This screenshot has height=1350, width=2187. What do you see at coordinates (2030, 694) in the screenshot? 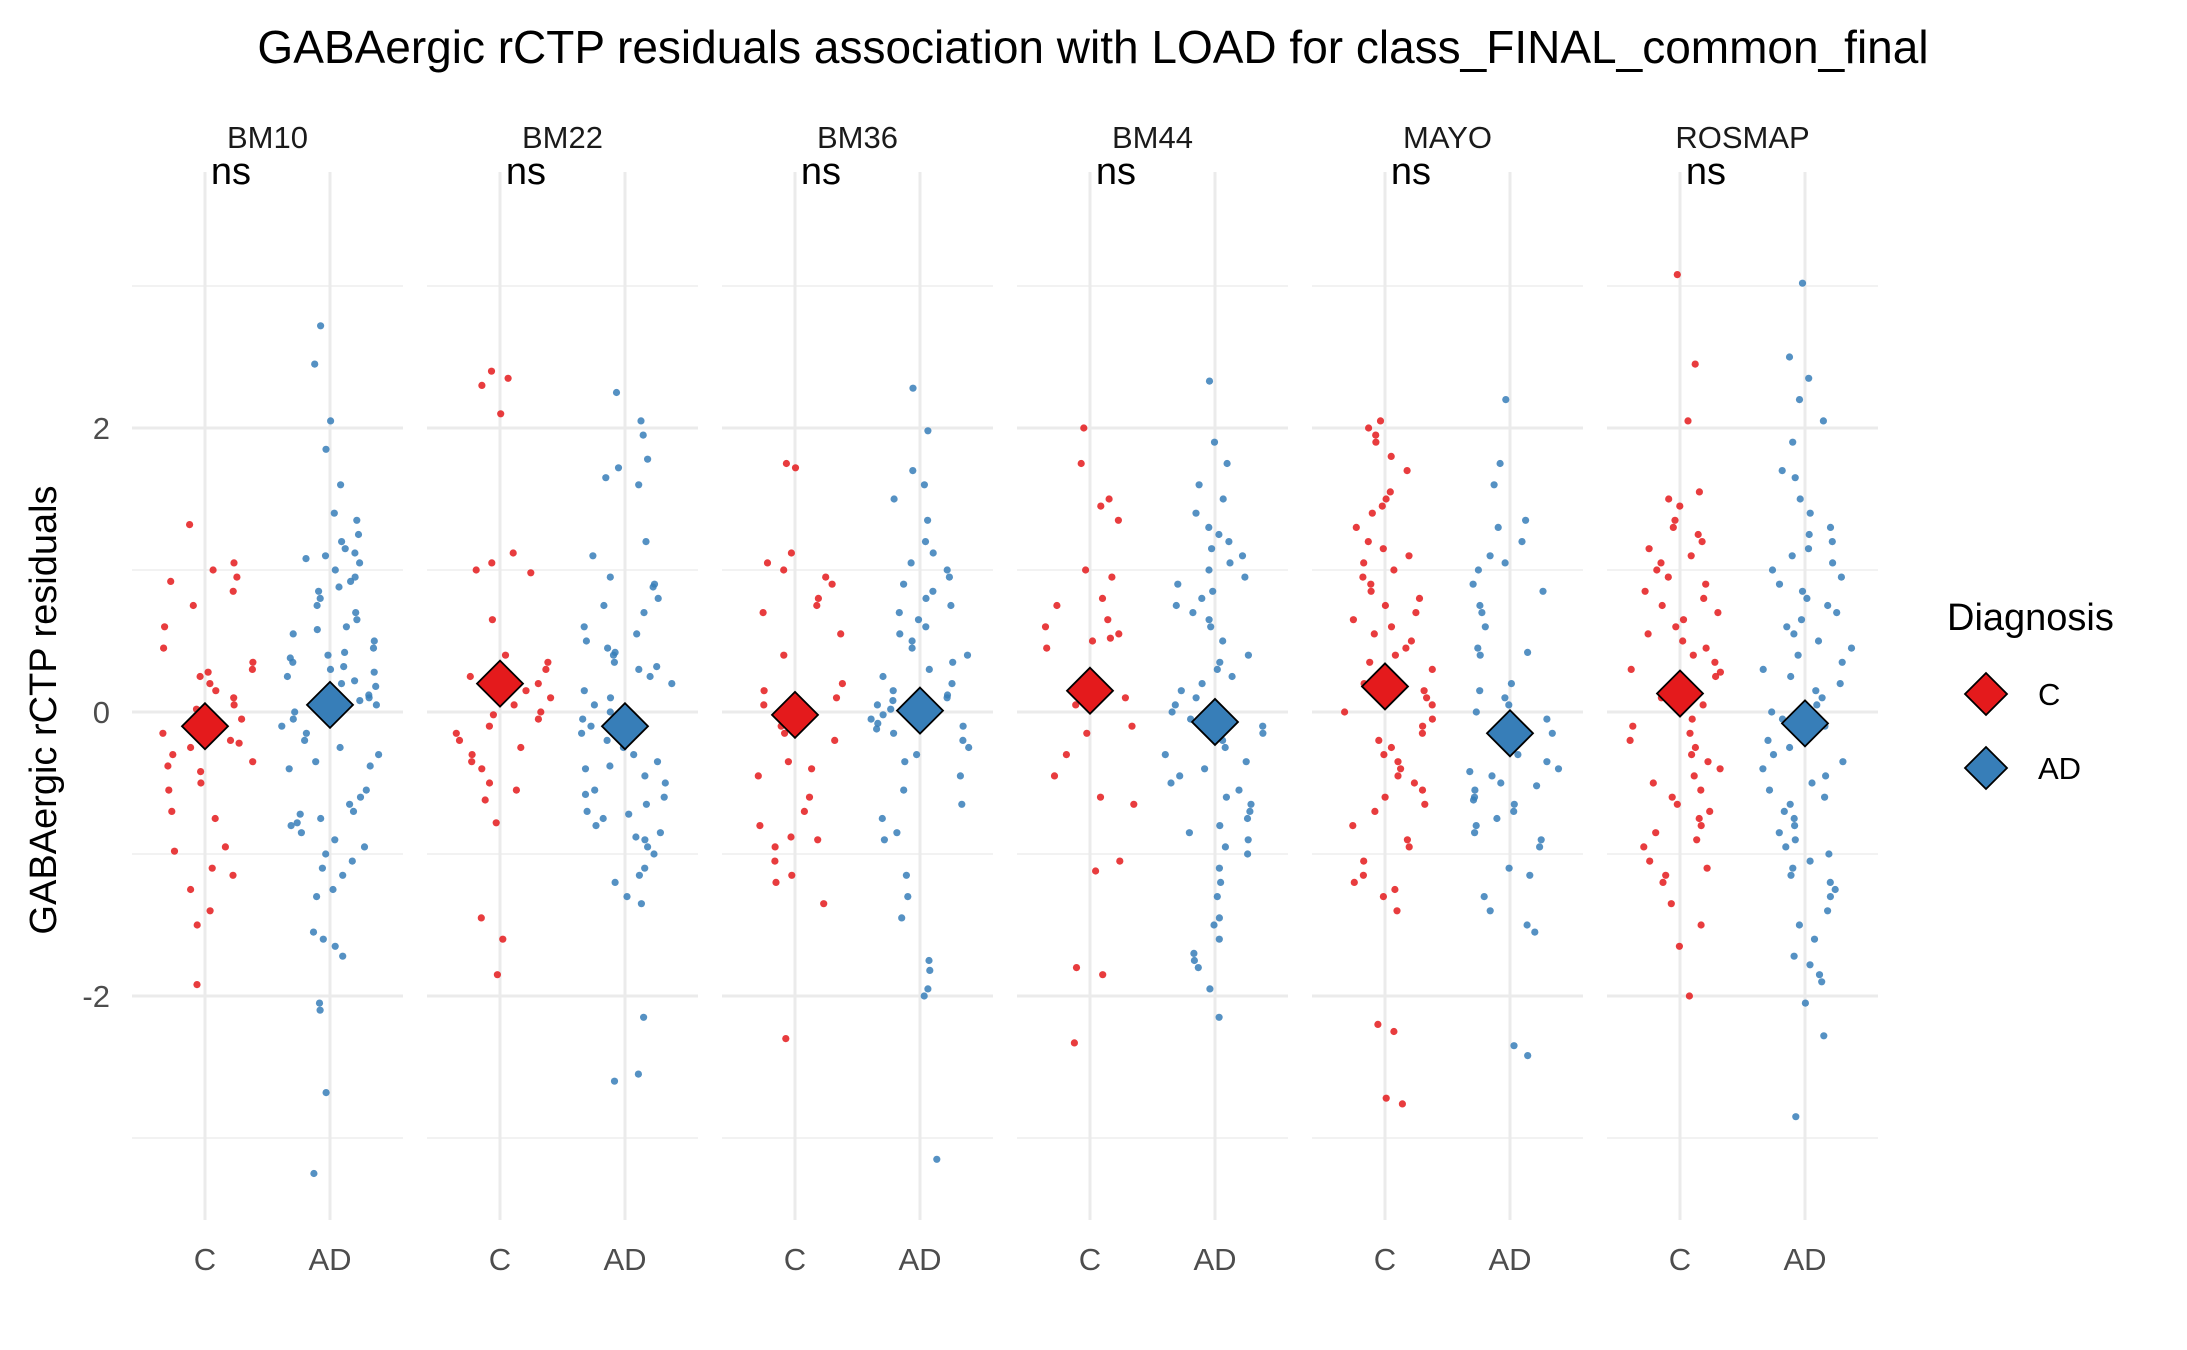
I see `legend: Diagnosis C AD` at bounding box center [2030, 694].